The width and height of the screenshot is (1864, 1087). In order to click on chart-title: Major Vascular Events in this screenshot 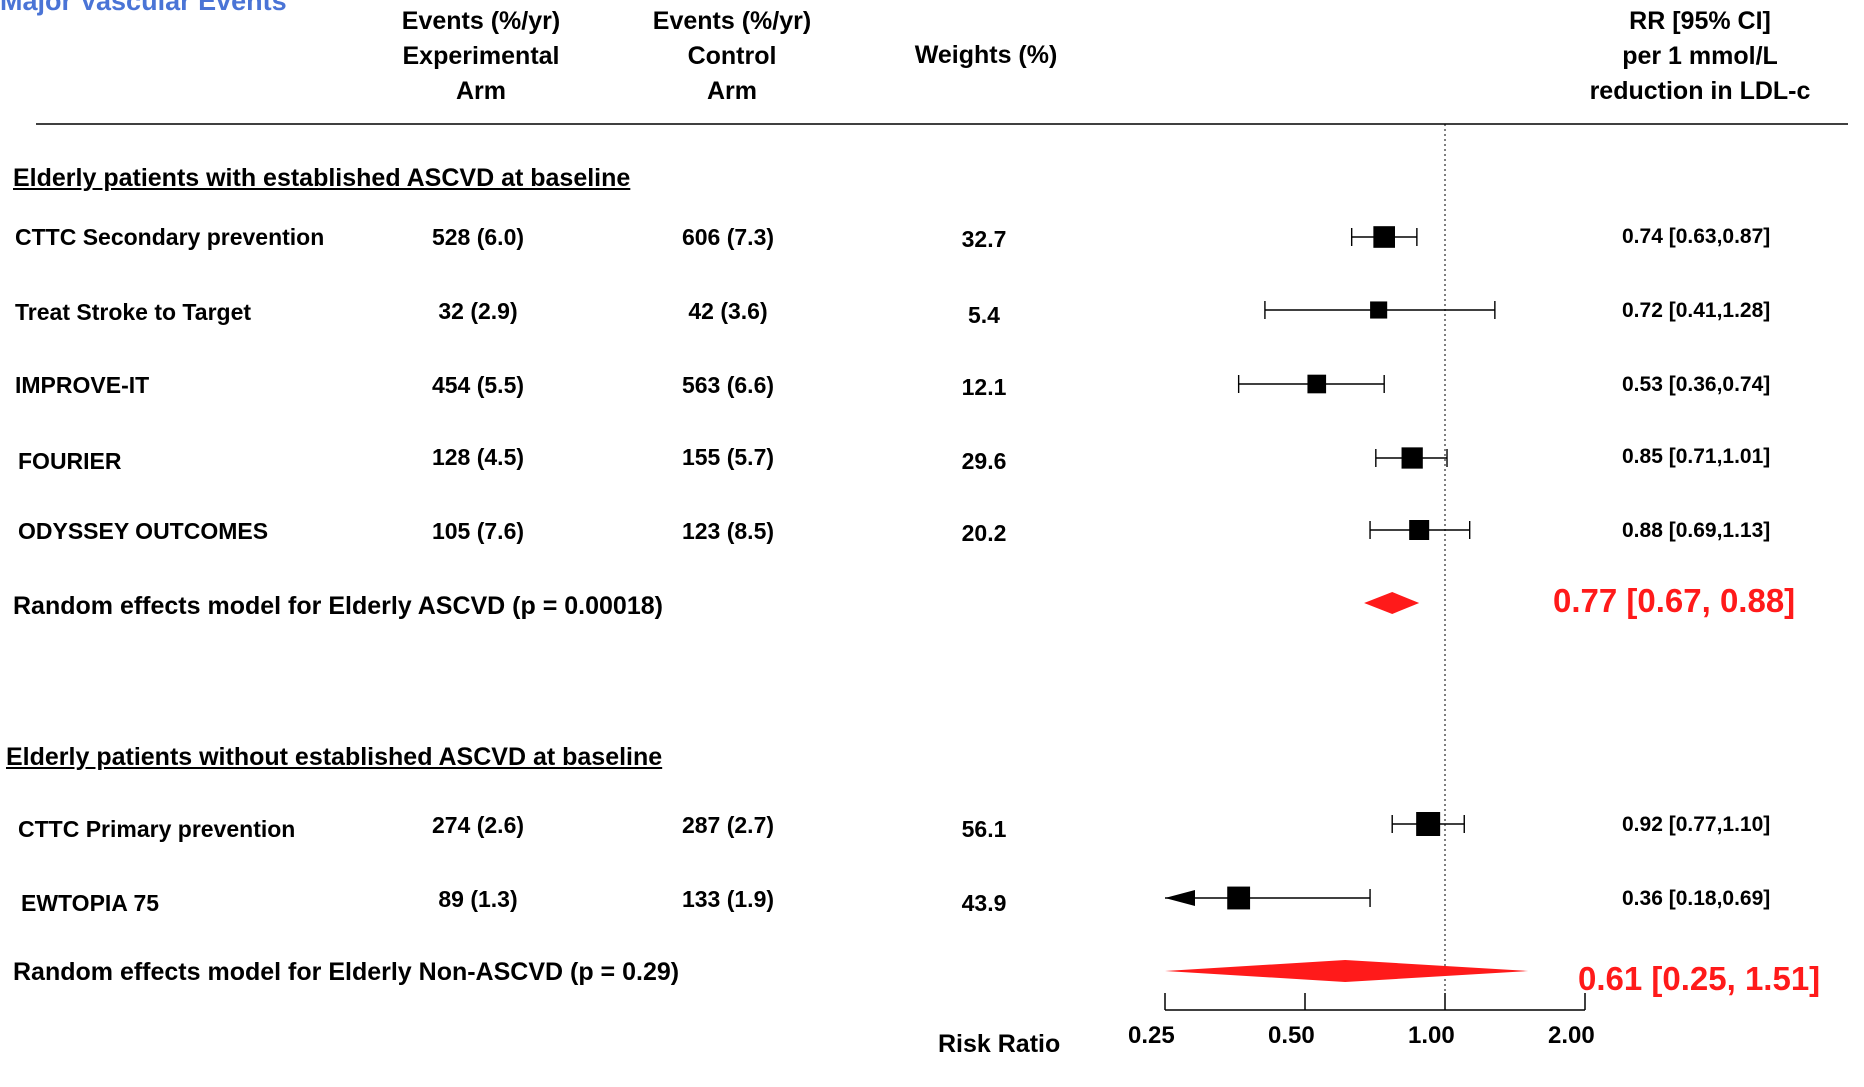, I will do `click(143, 8)`.